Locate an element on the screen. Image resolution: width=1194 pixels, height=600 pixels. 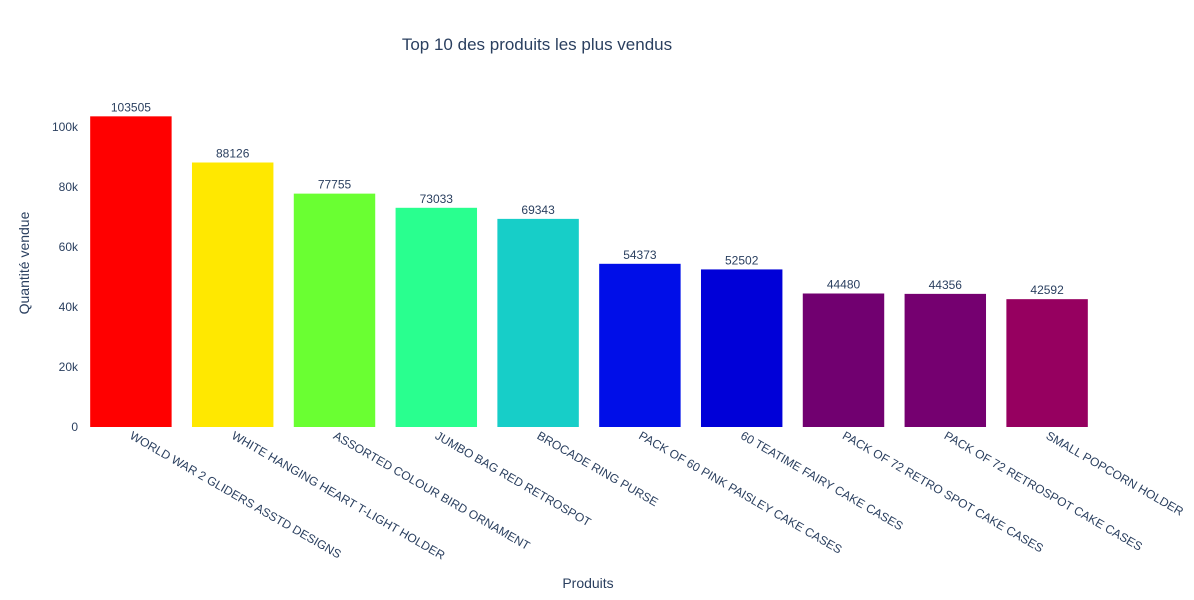
chart-title: Top 10 des produits les plus vendus is located at coordinates (537, 44).